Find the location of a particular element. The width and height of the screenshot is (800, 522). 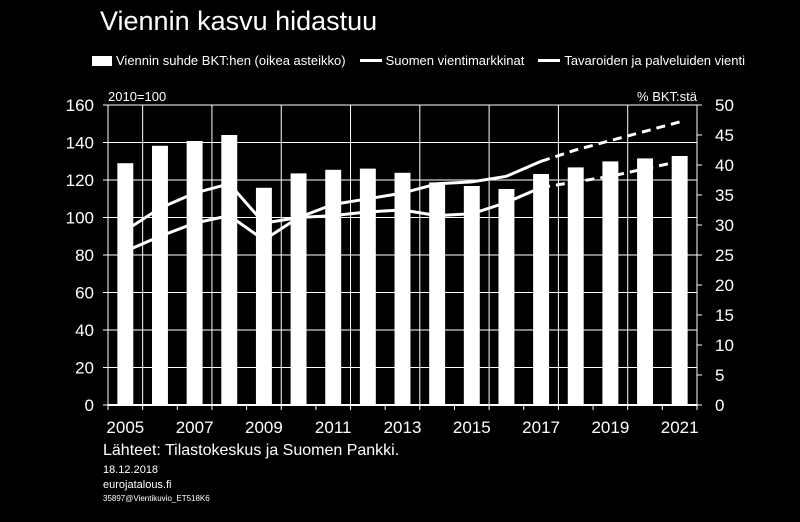

y-tick-label-left: 160 is located at coordinates (80, 105).